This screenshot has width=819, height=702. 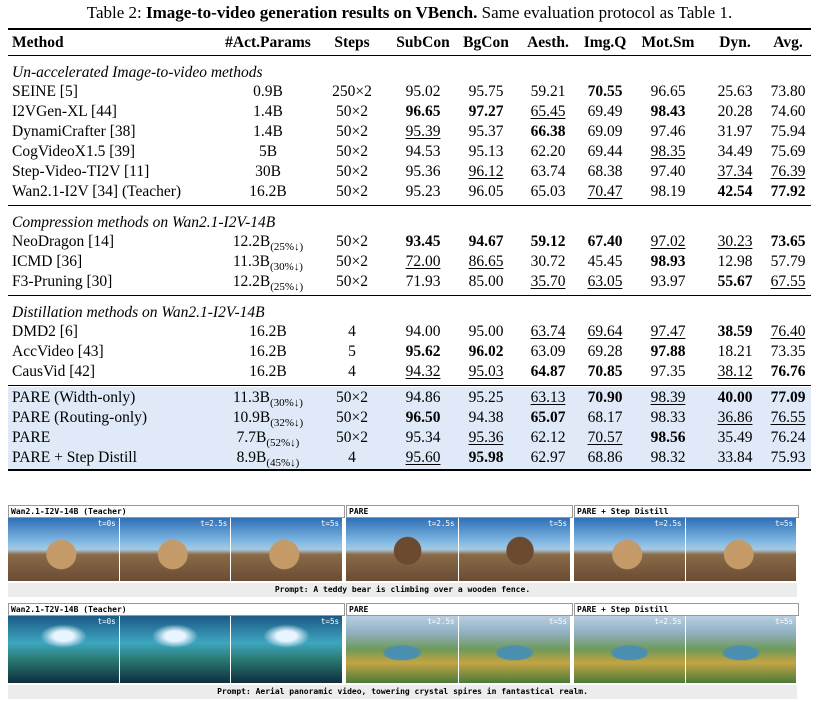 I want to click on score: 66.38, so click(x=548, y=131).